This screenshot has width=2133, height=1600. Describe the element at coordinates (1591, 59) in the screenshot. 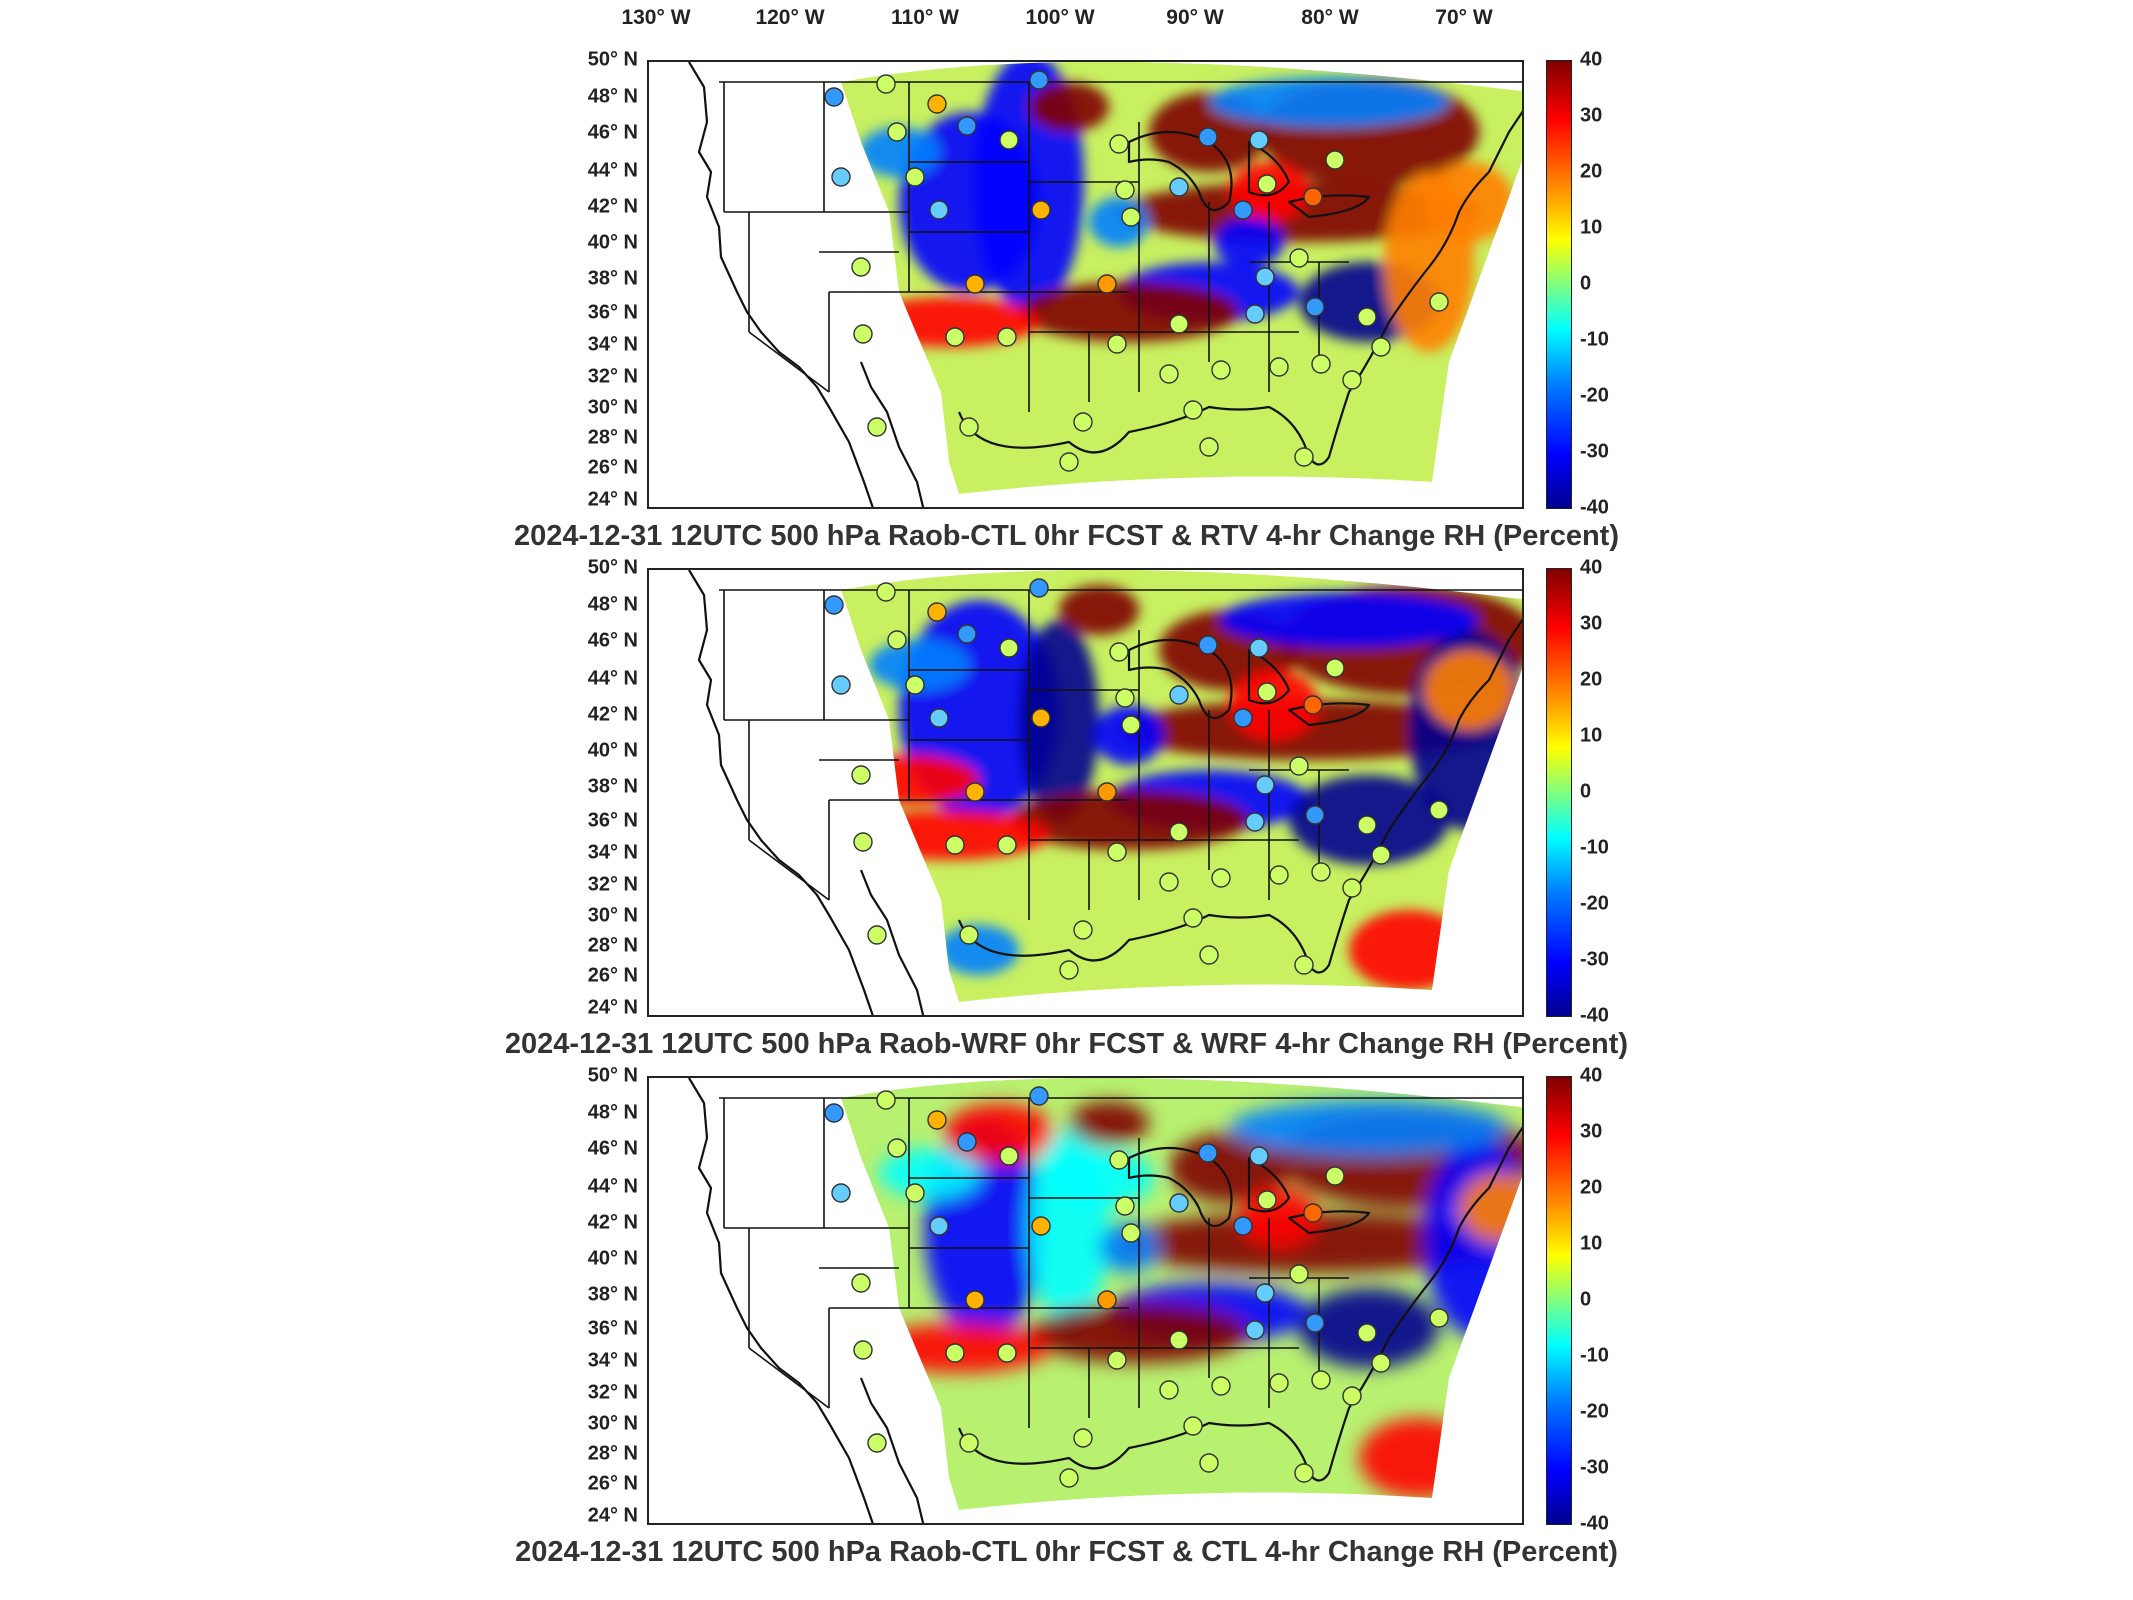

I see `colorbar-tick-label: 40` at that location.